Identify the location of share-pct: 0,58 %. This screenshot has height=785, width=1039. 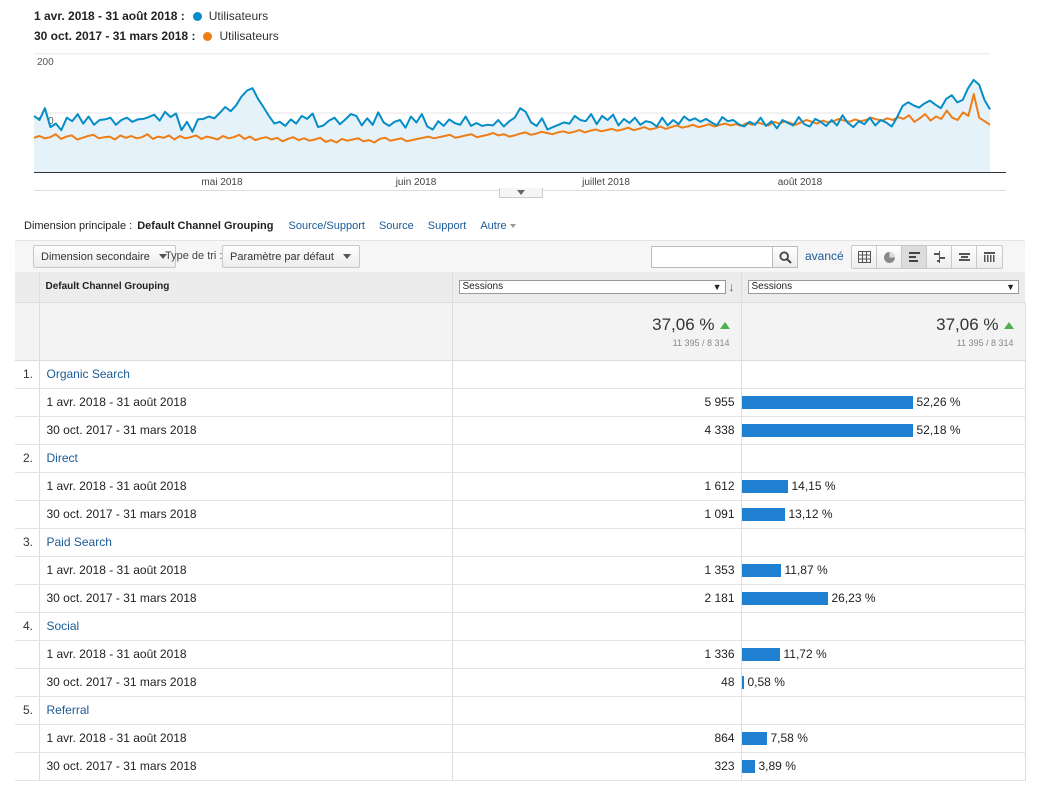
(766, 682).